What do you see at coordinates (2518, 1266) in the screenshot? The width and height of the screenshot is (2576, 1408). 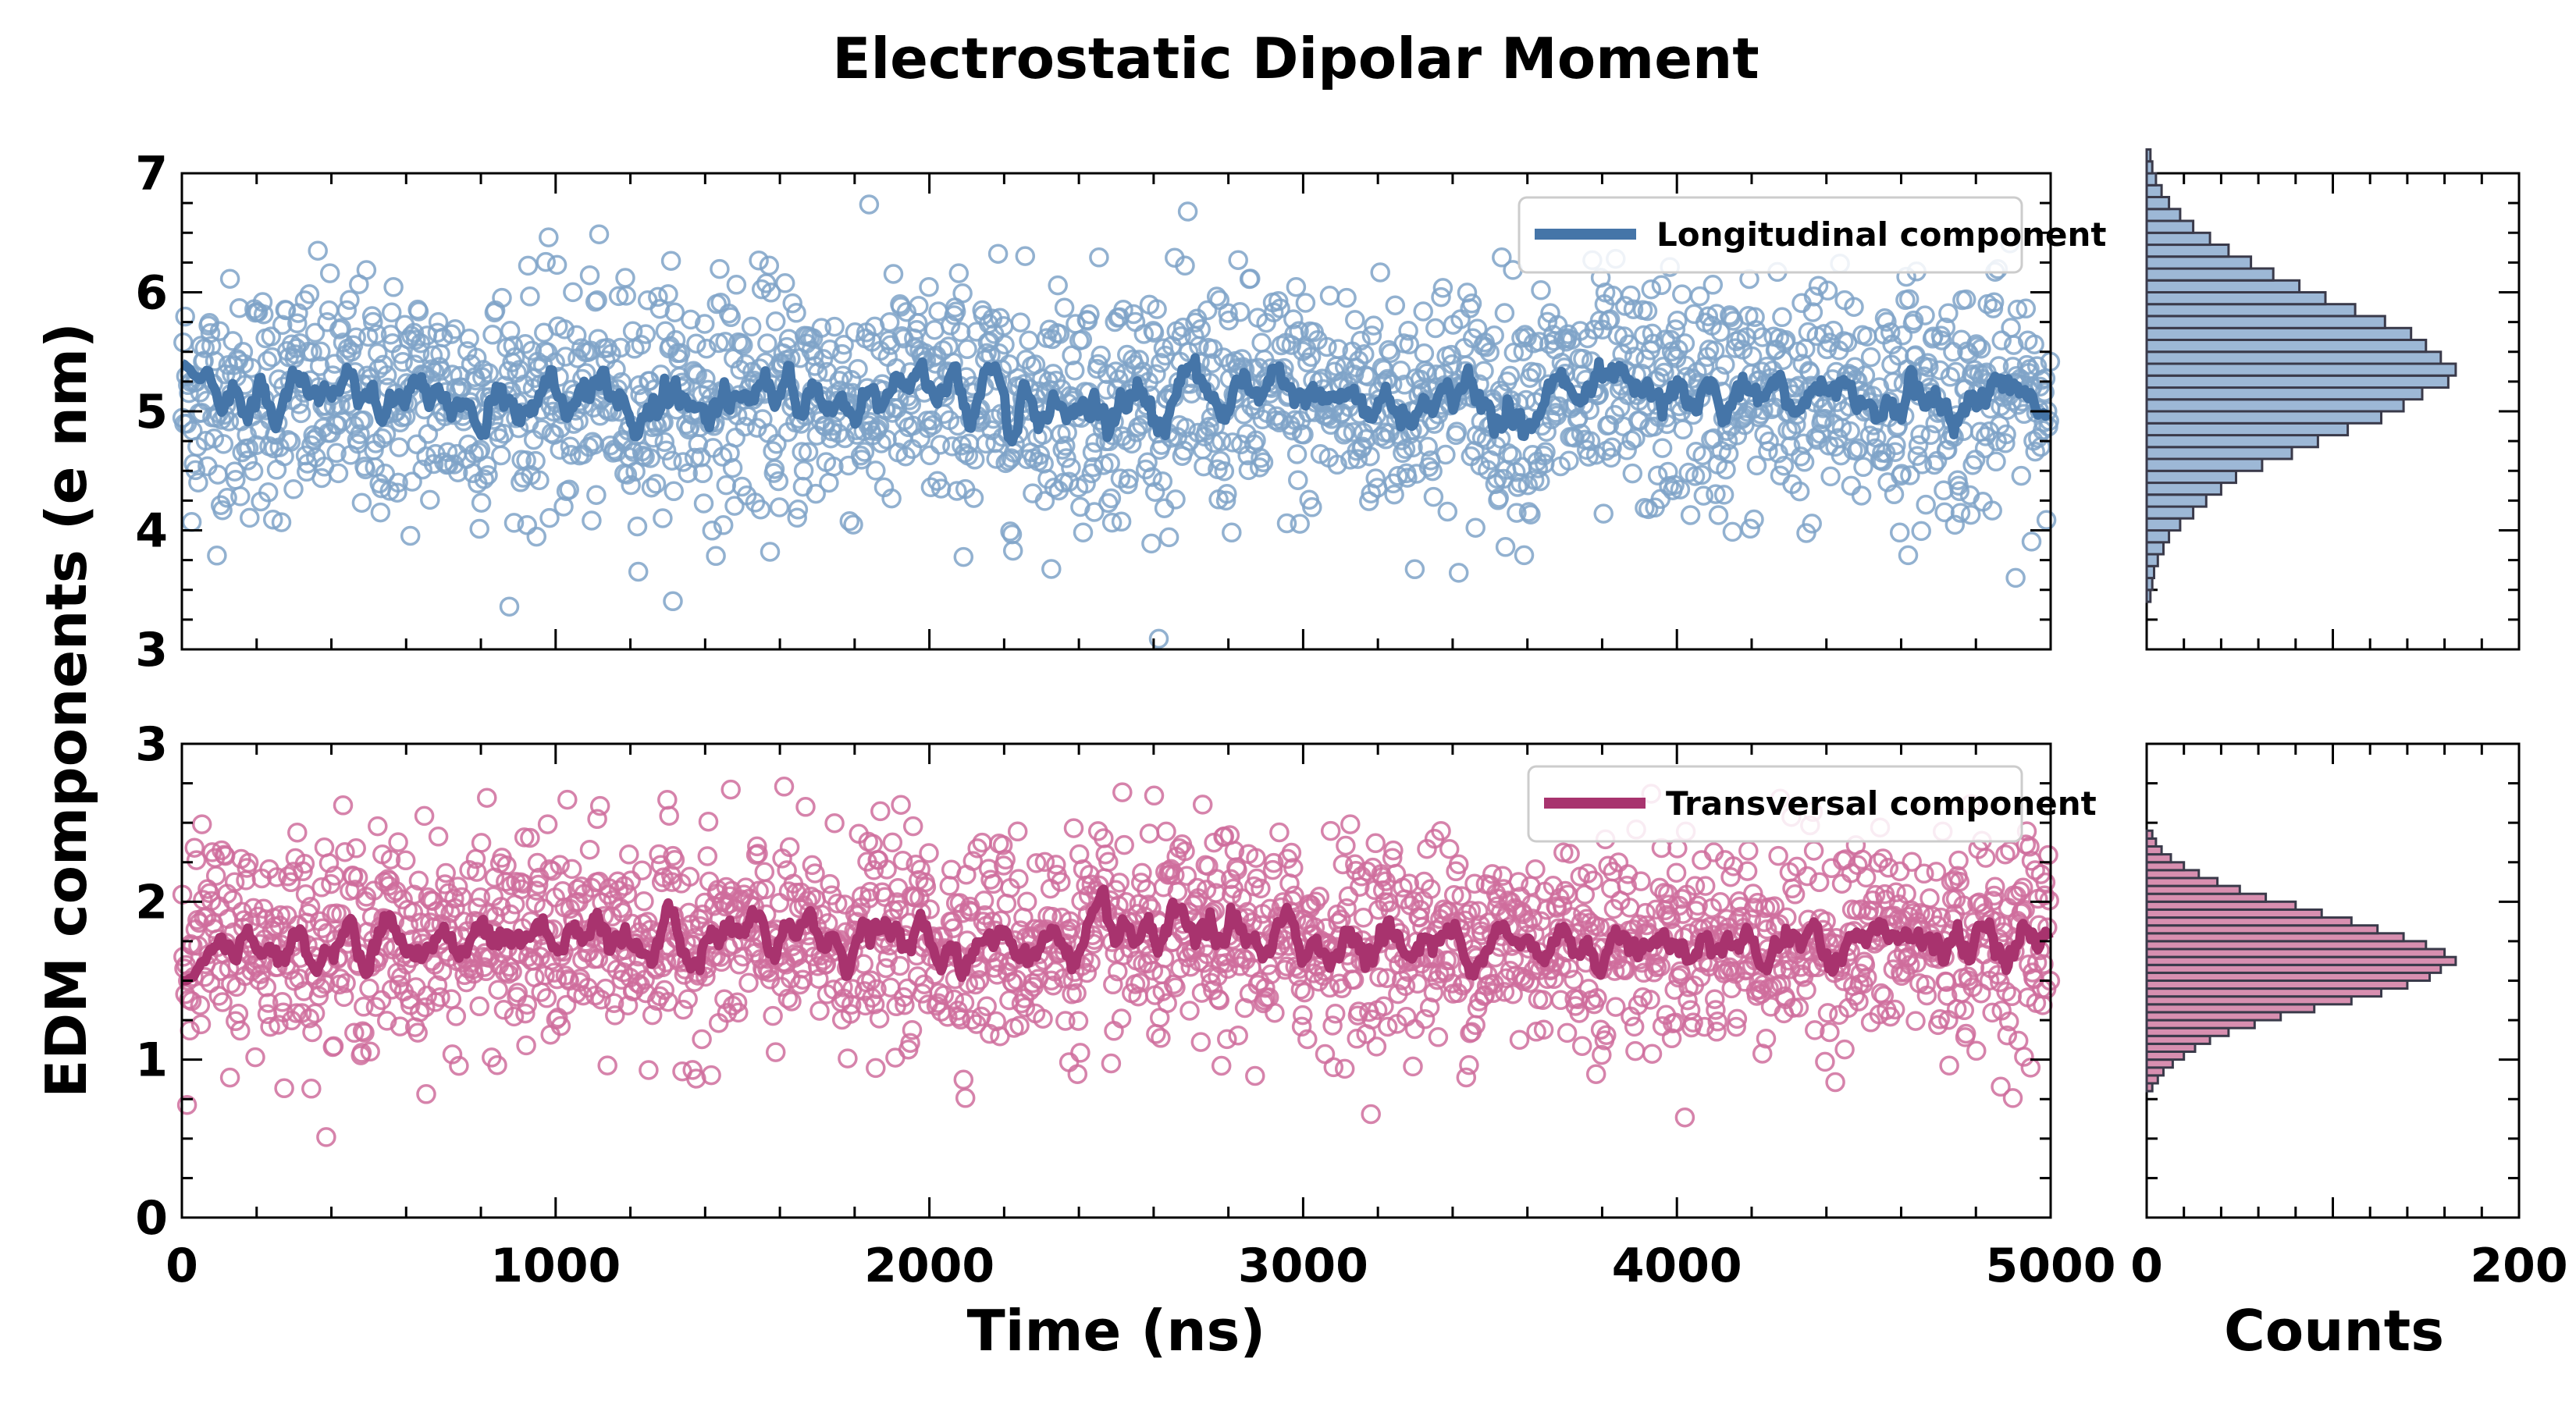 I see `hist-x-tick-label: 200` at bounding box center [2518, 1266].